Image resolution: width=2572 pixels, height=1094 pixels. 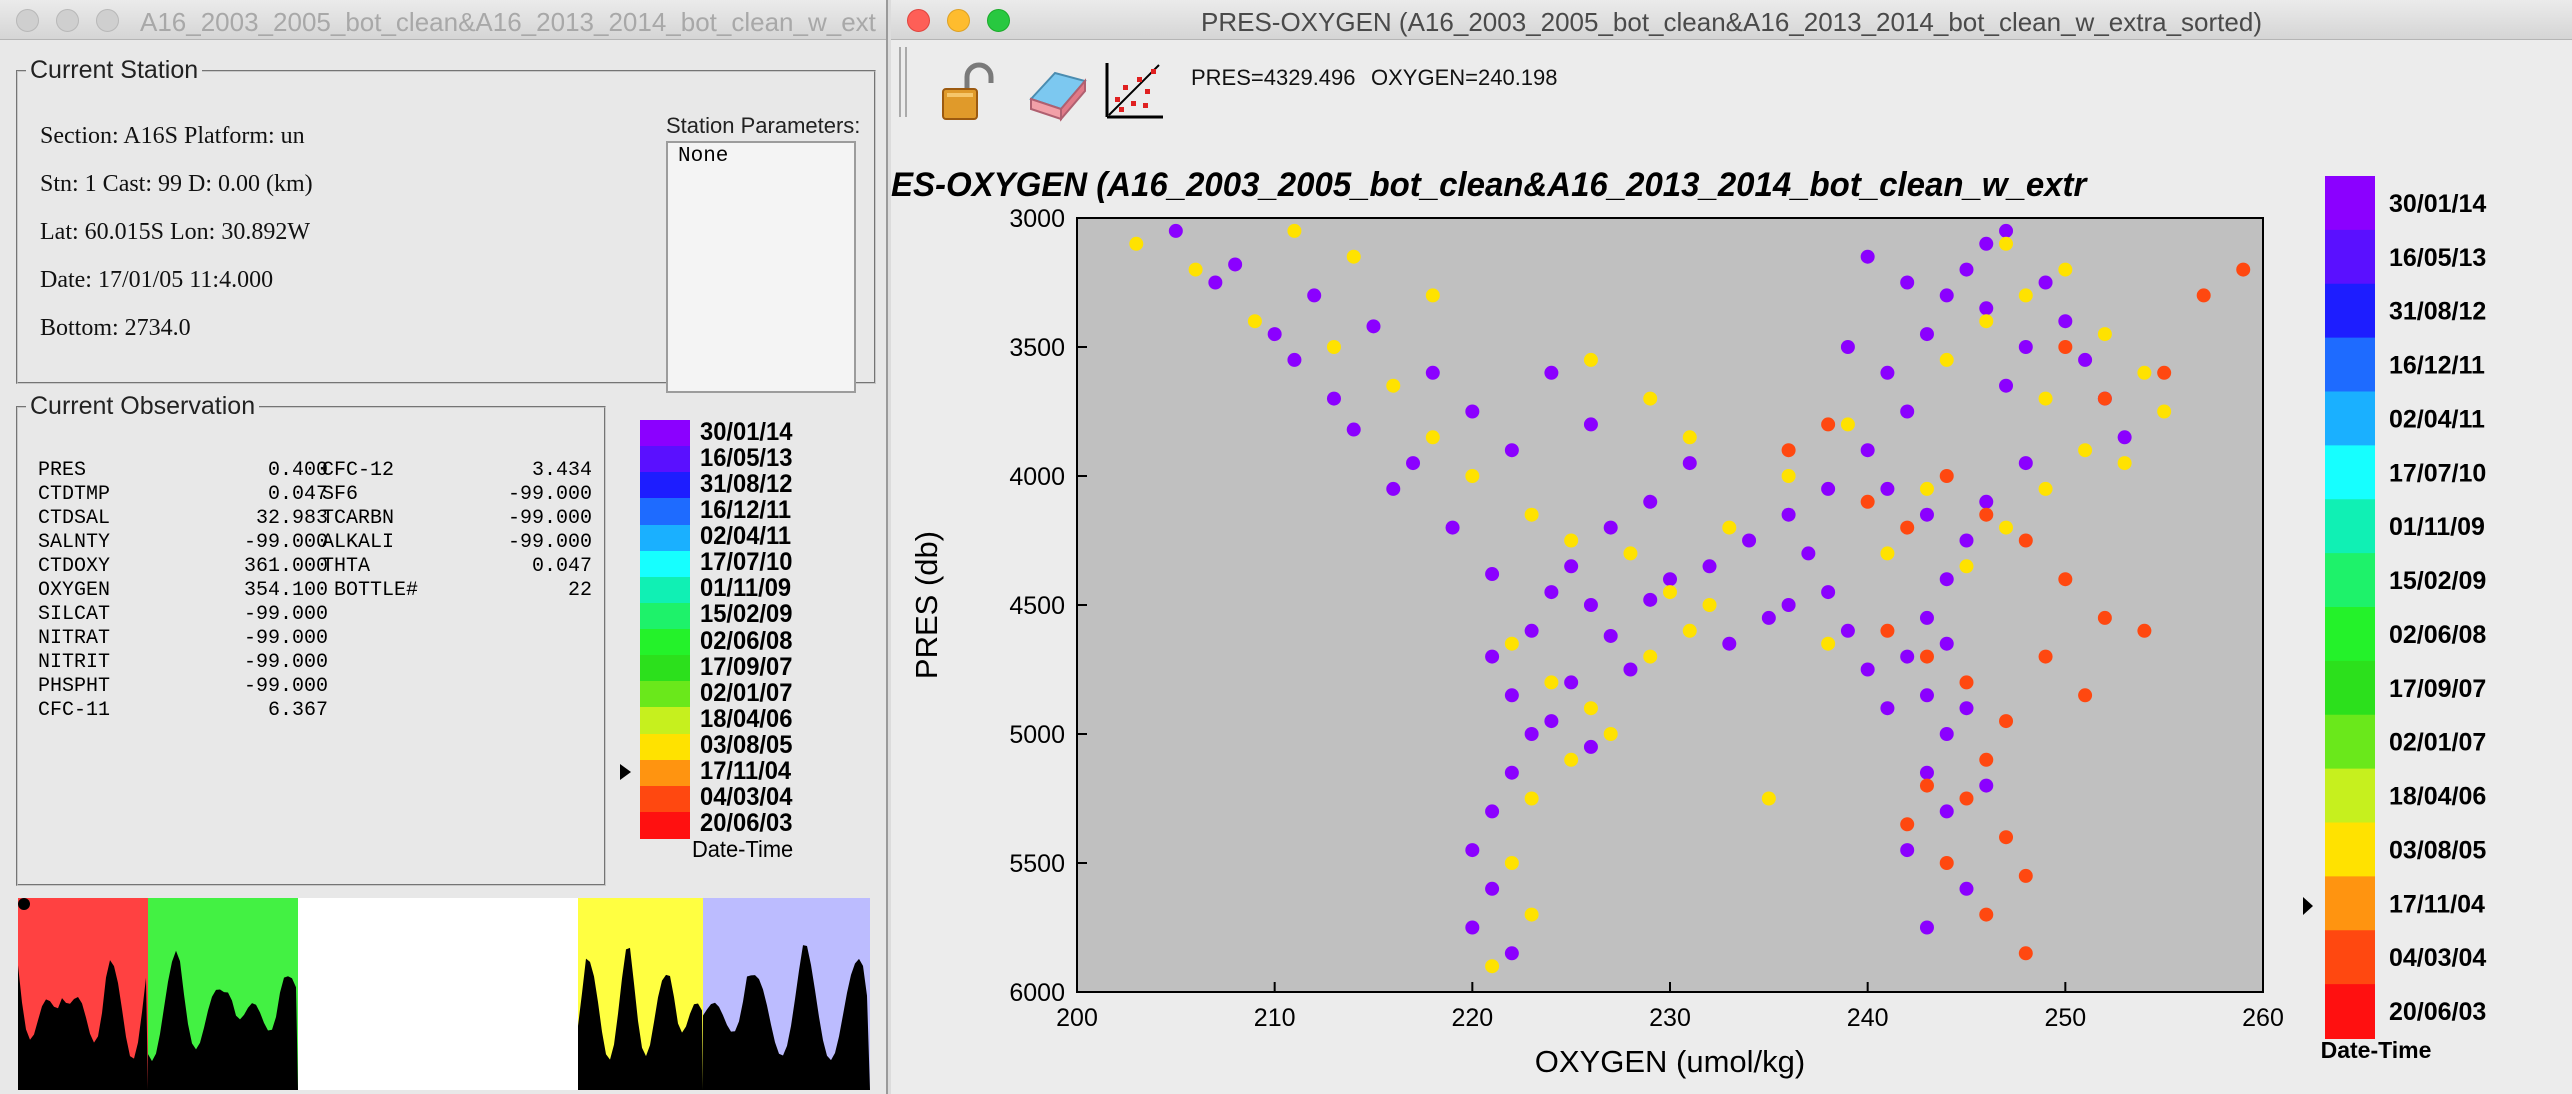 What do you see at coordinates (969, 91) in the screenshot?
I see `unlock-icon` at bounding box center [969, 91].